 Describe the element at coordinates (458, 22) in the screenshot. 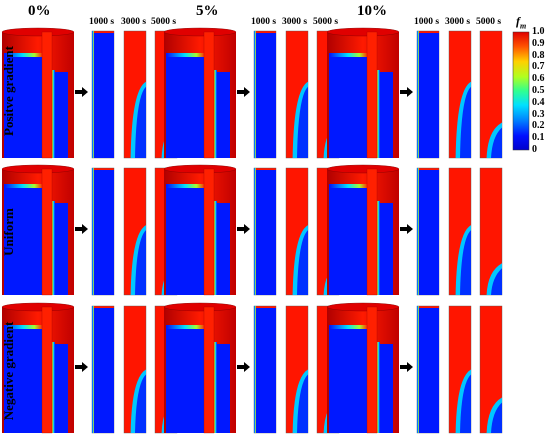

I see `time-label-3000-c: 3000 s` at that location.